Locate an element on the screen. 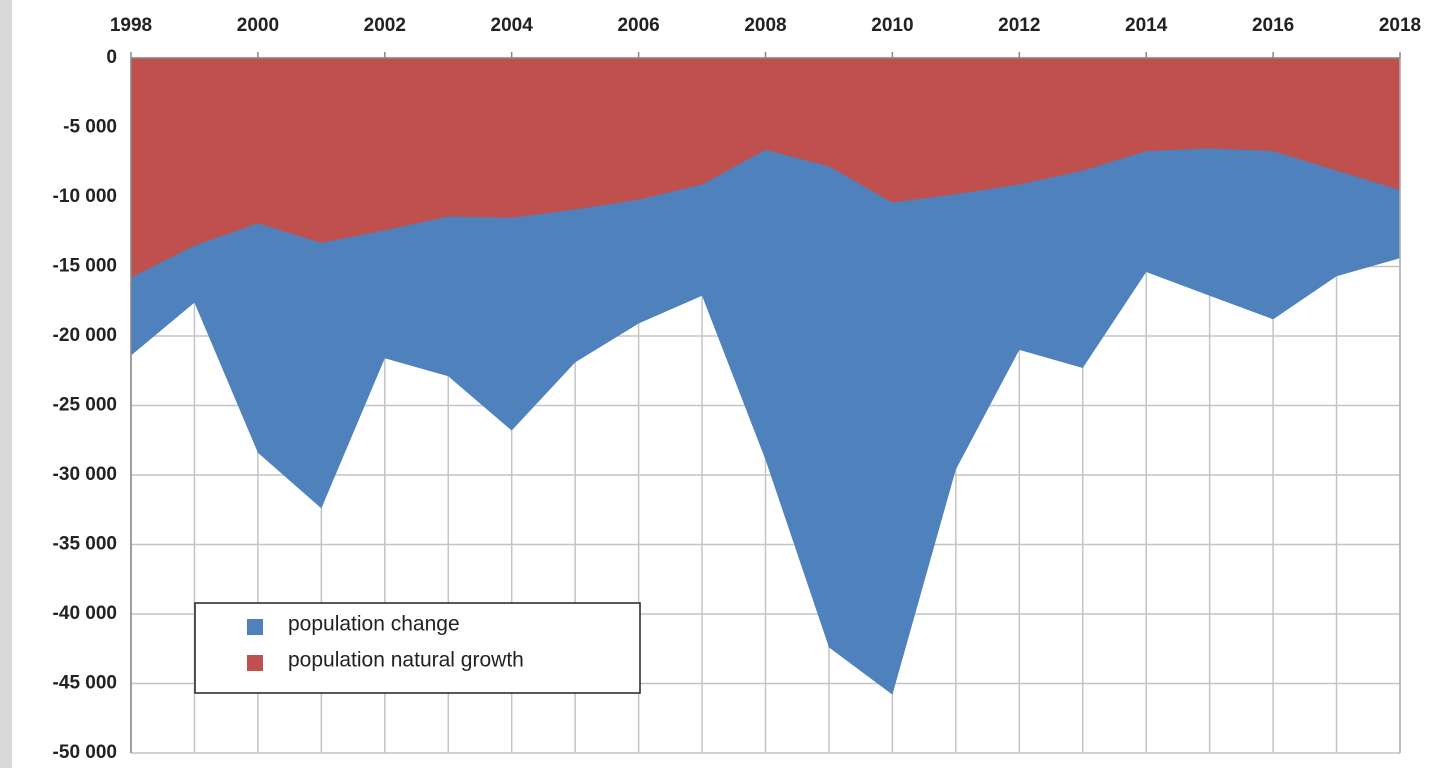  x-tick-label: 2010 is located at coordinates (892, 25).